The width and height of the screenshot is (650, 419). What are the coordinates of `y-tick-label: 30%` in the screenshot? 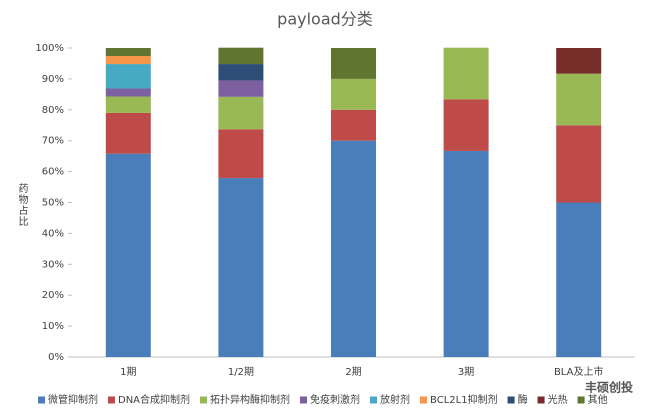 It's located at (53, 264).